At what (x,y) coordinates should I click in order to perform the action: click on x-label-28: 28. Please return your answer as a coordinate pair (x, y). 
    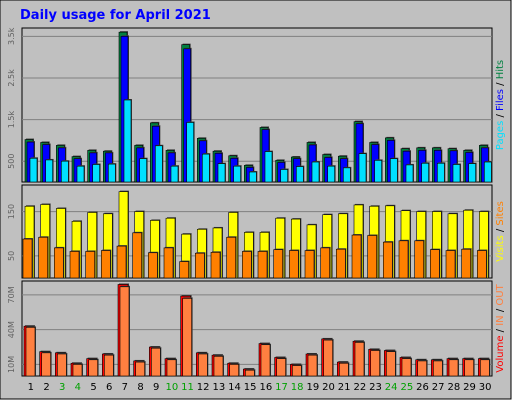
    Looking at the image, I should click on (453, 387).